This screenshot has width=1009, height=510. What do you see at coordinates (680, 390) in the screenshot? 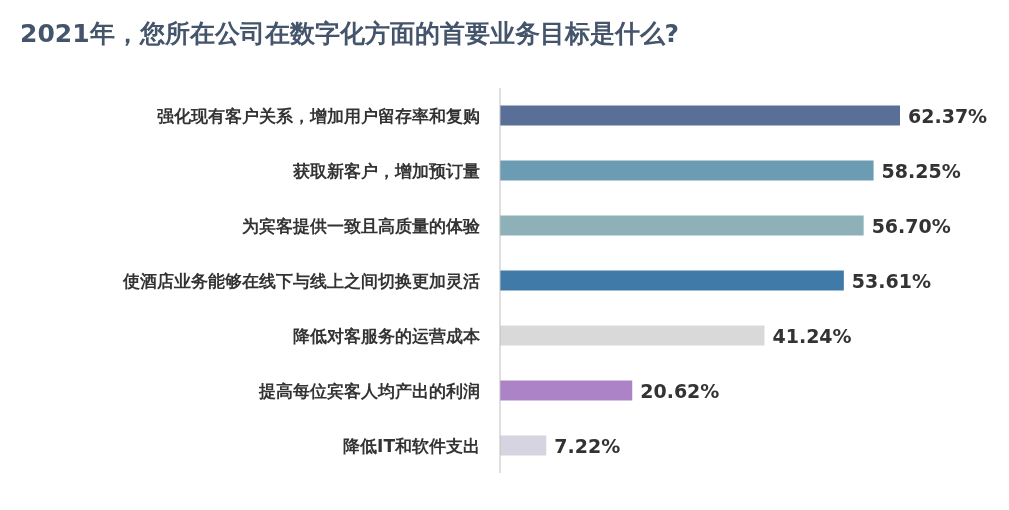
I see `value-label: 20.62%` at bounding box center [680, 390].